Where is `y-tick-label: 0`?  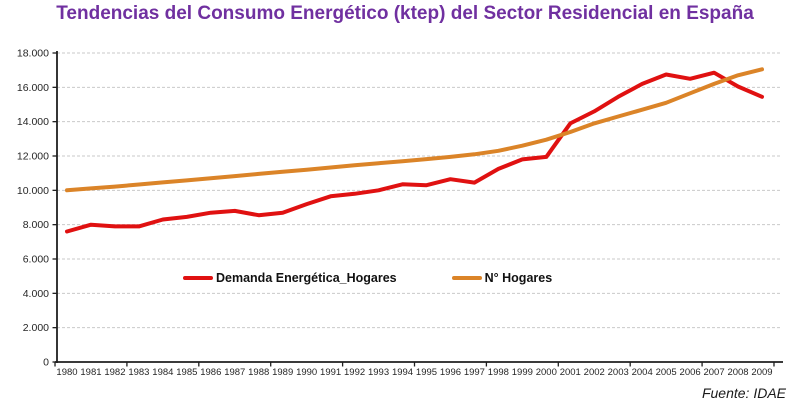 y-tick-label: 0 is located at coordinates (46, 363).